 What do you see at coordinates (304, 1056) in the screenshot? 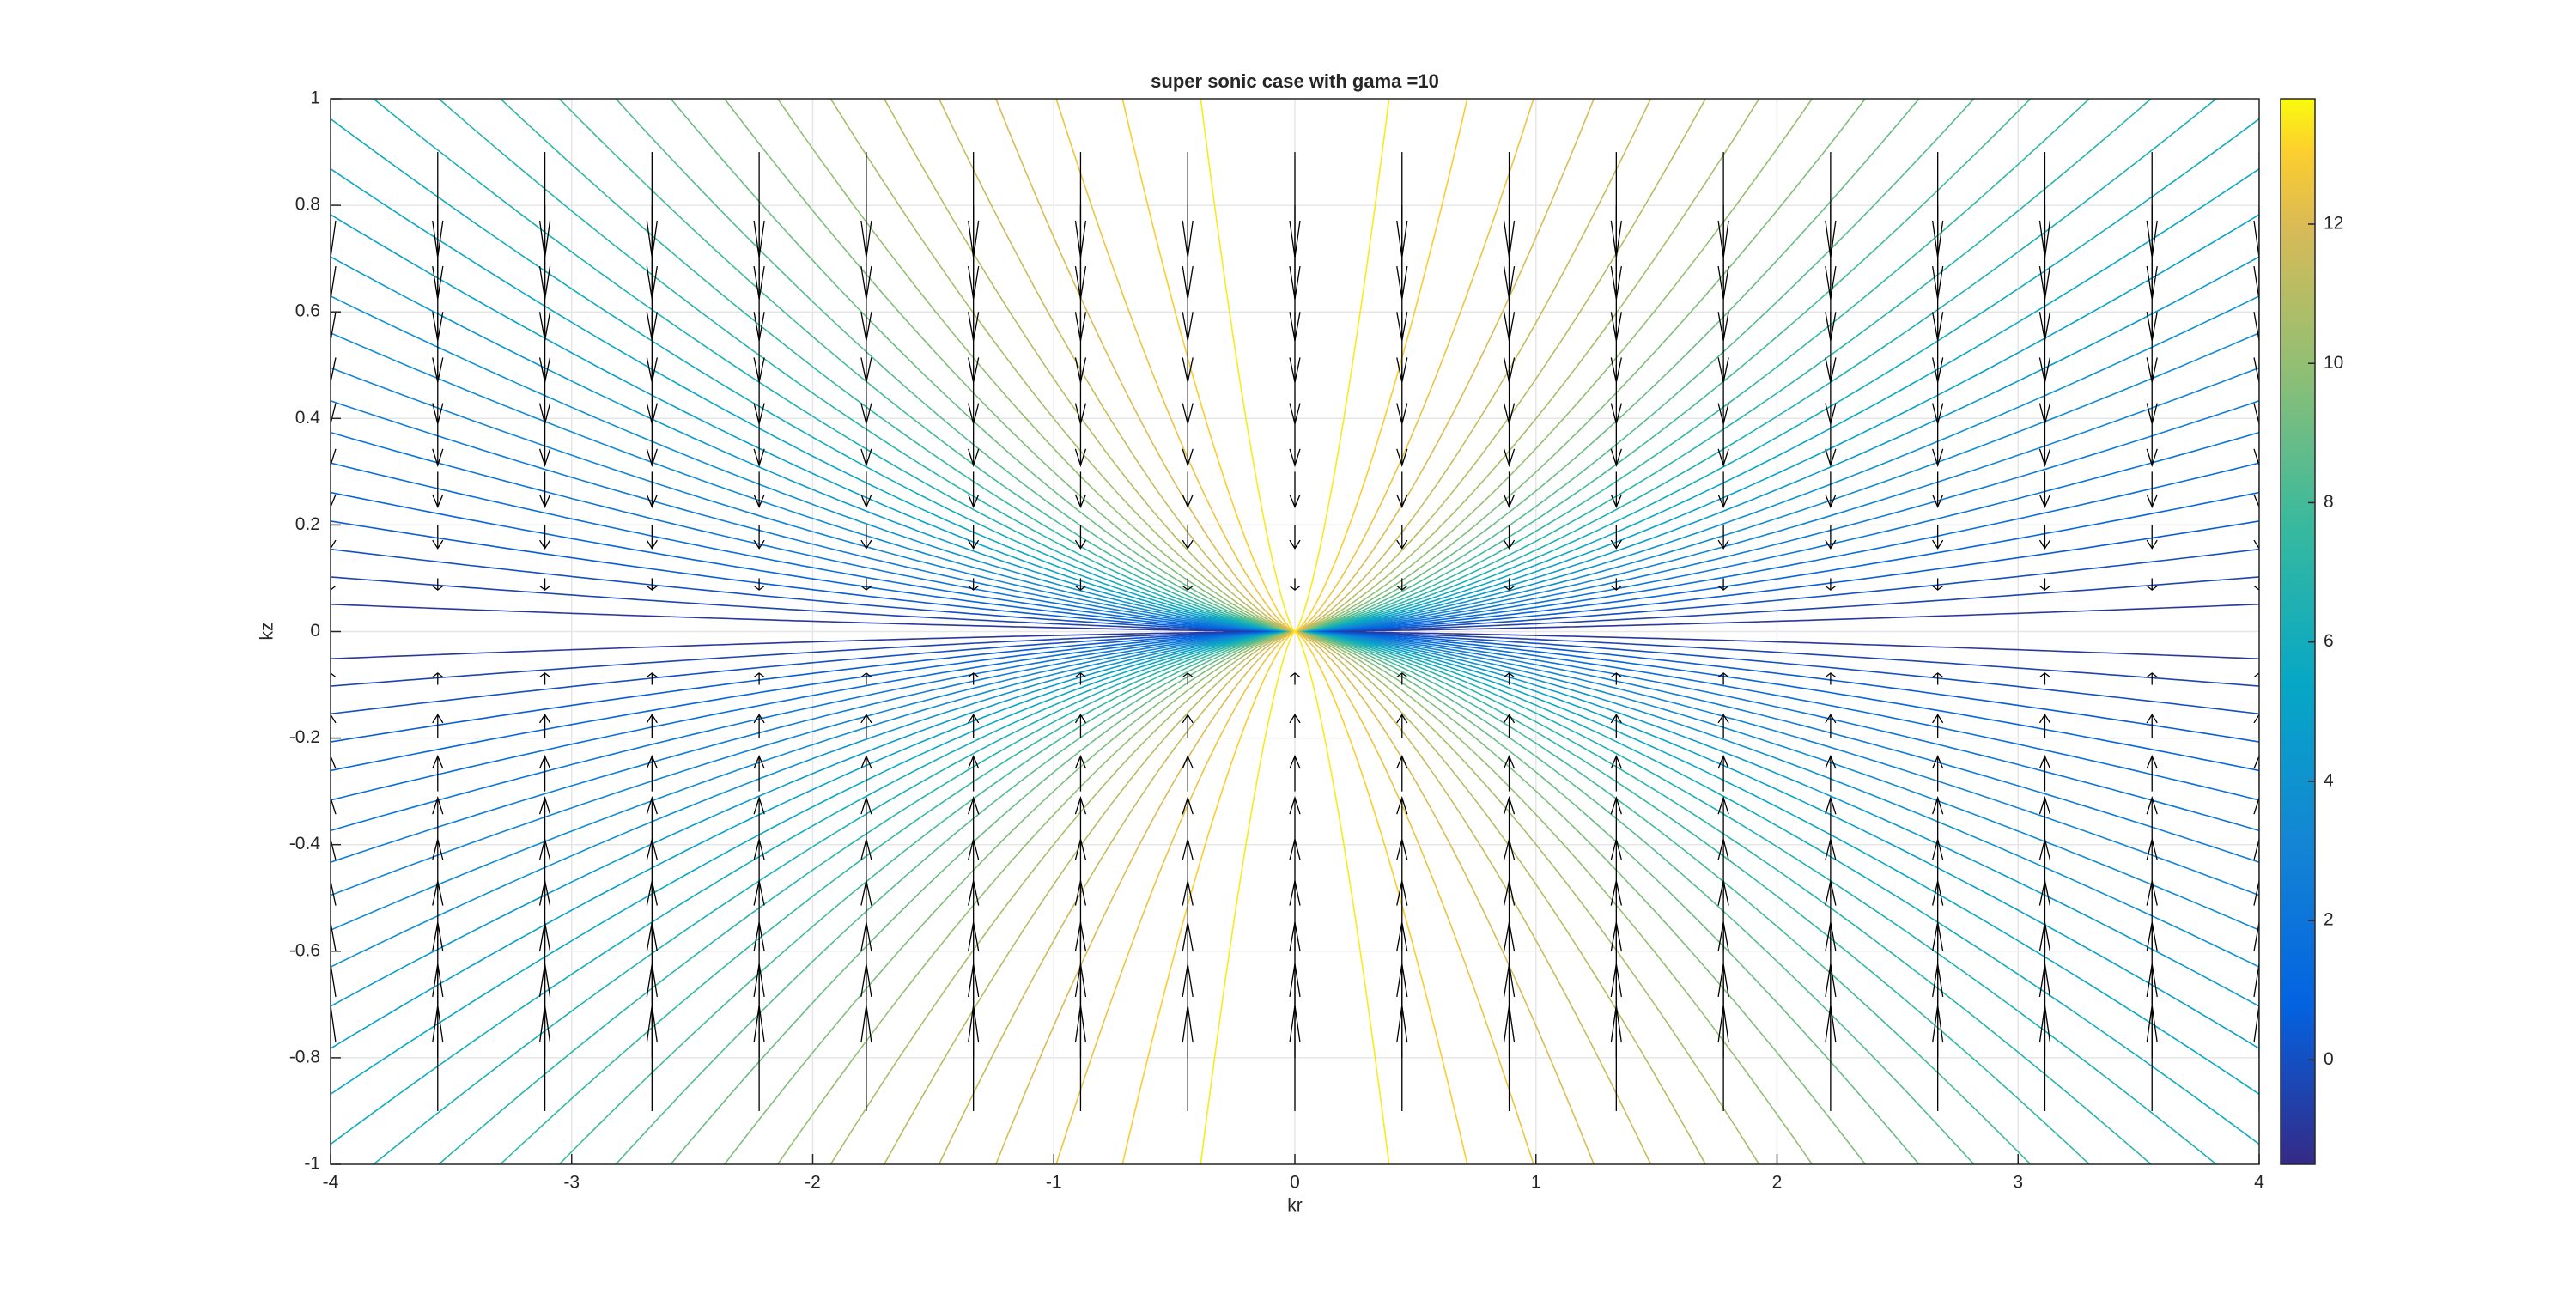
I see `y-tick-label: -0.8` at bounding box center [304, 1056].